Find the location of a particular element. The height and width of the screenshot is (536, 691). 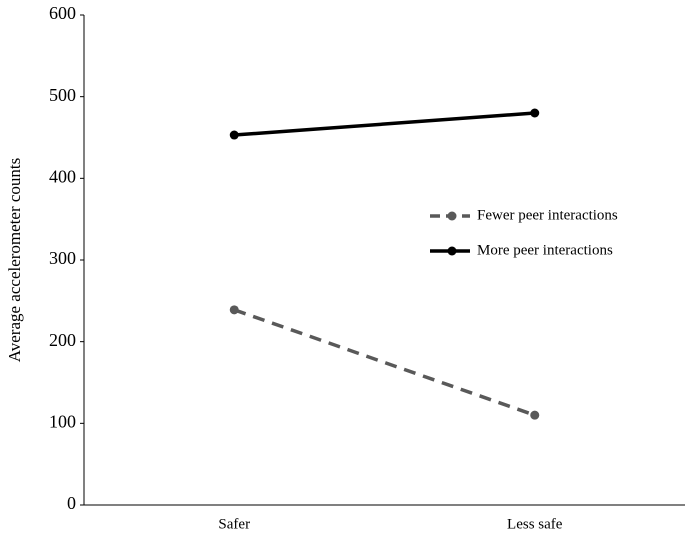

y-tick-label: 600 is located at coordinates (62, 13).